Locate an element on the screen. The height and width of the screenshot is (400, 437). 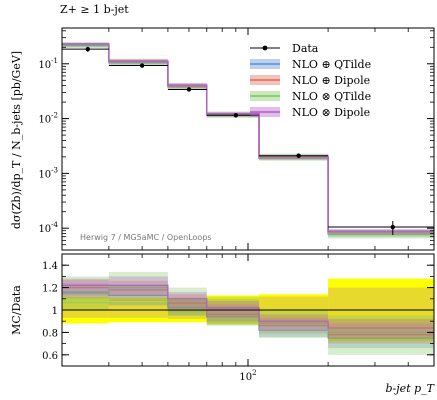
ratio-y-tick-label: 0.8 is located at coordinates (50, 333).